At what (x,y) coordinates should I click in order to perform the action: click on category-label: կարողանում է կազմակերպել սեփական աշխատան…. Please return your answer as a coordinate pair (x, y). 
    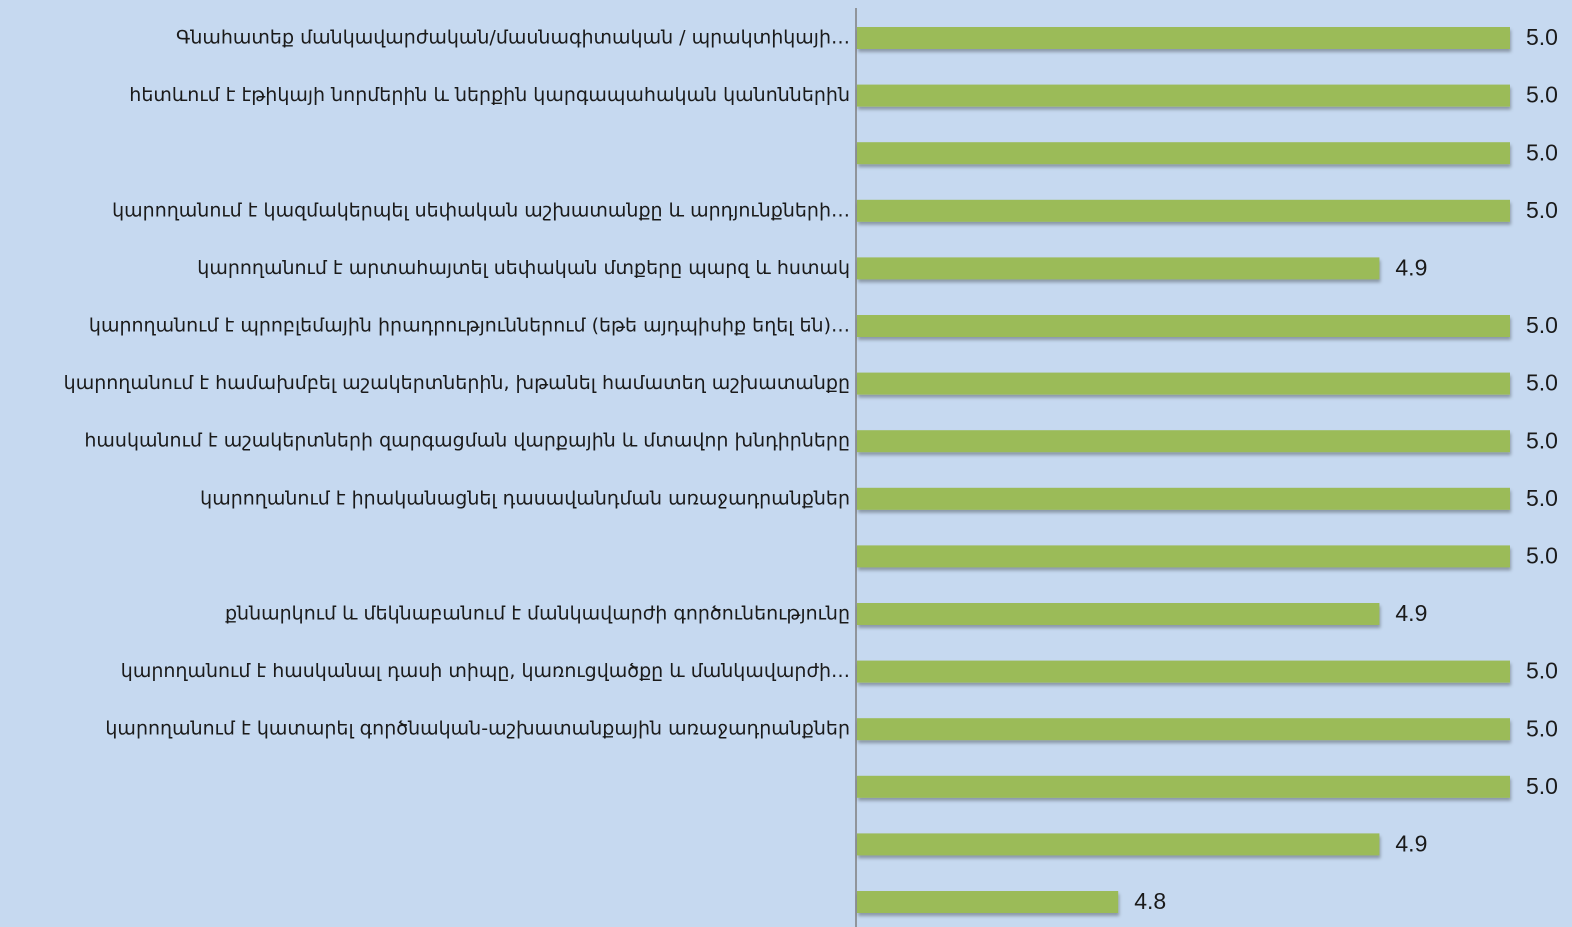
    Looking at the image, I should click on (481, 210).